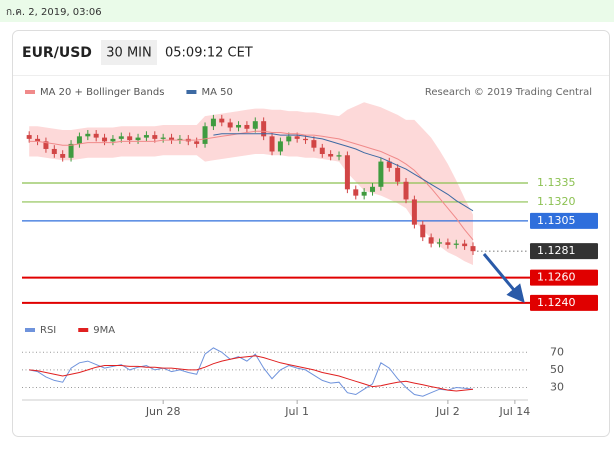  What do you see at coordinates (556, 302) in the screenshot?
I see `level-label: 1.1240` at bounding box center [556, 302].